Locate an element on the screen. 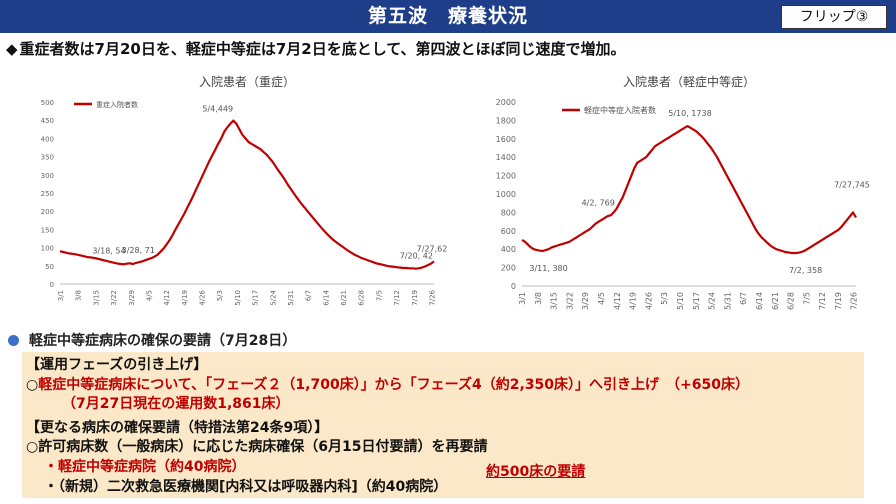 The width and height of the screenshot is (896, 504). page-title: 第五波 療養状況 is located at coordinates (447, 16).